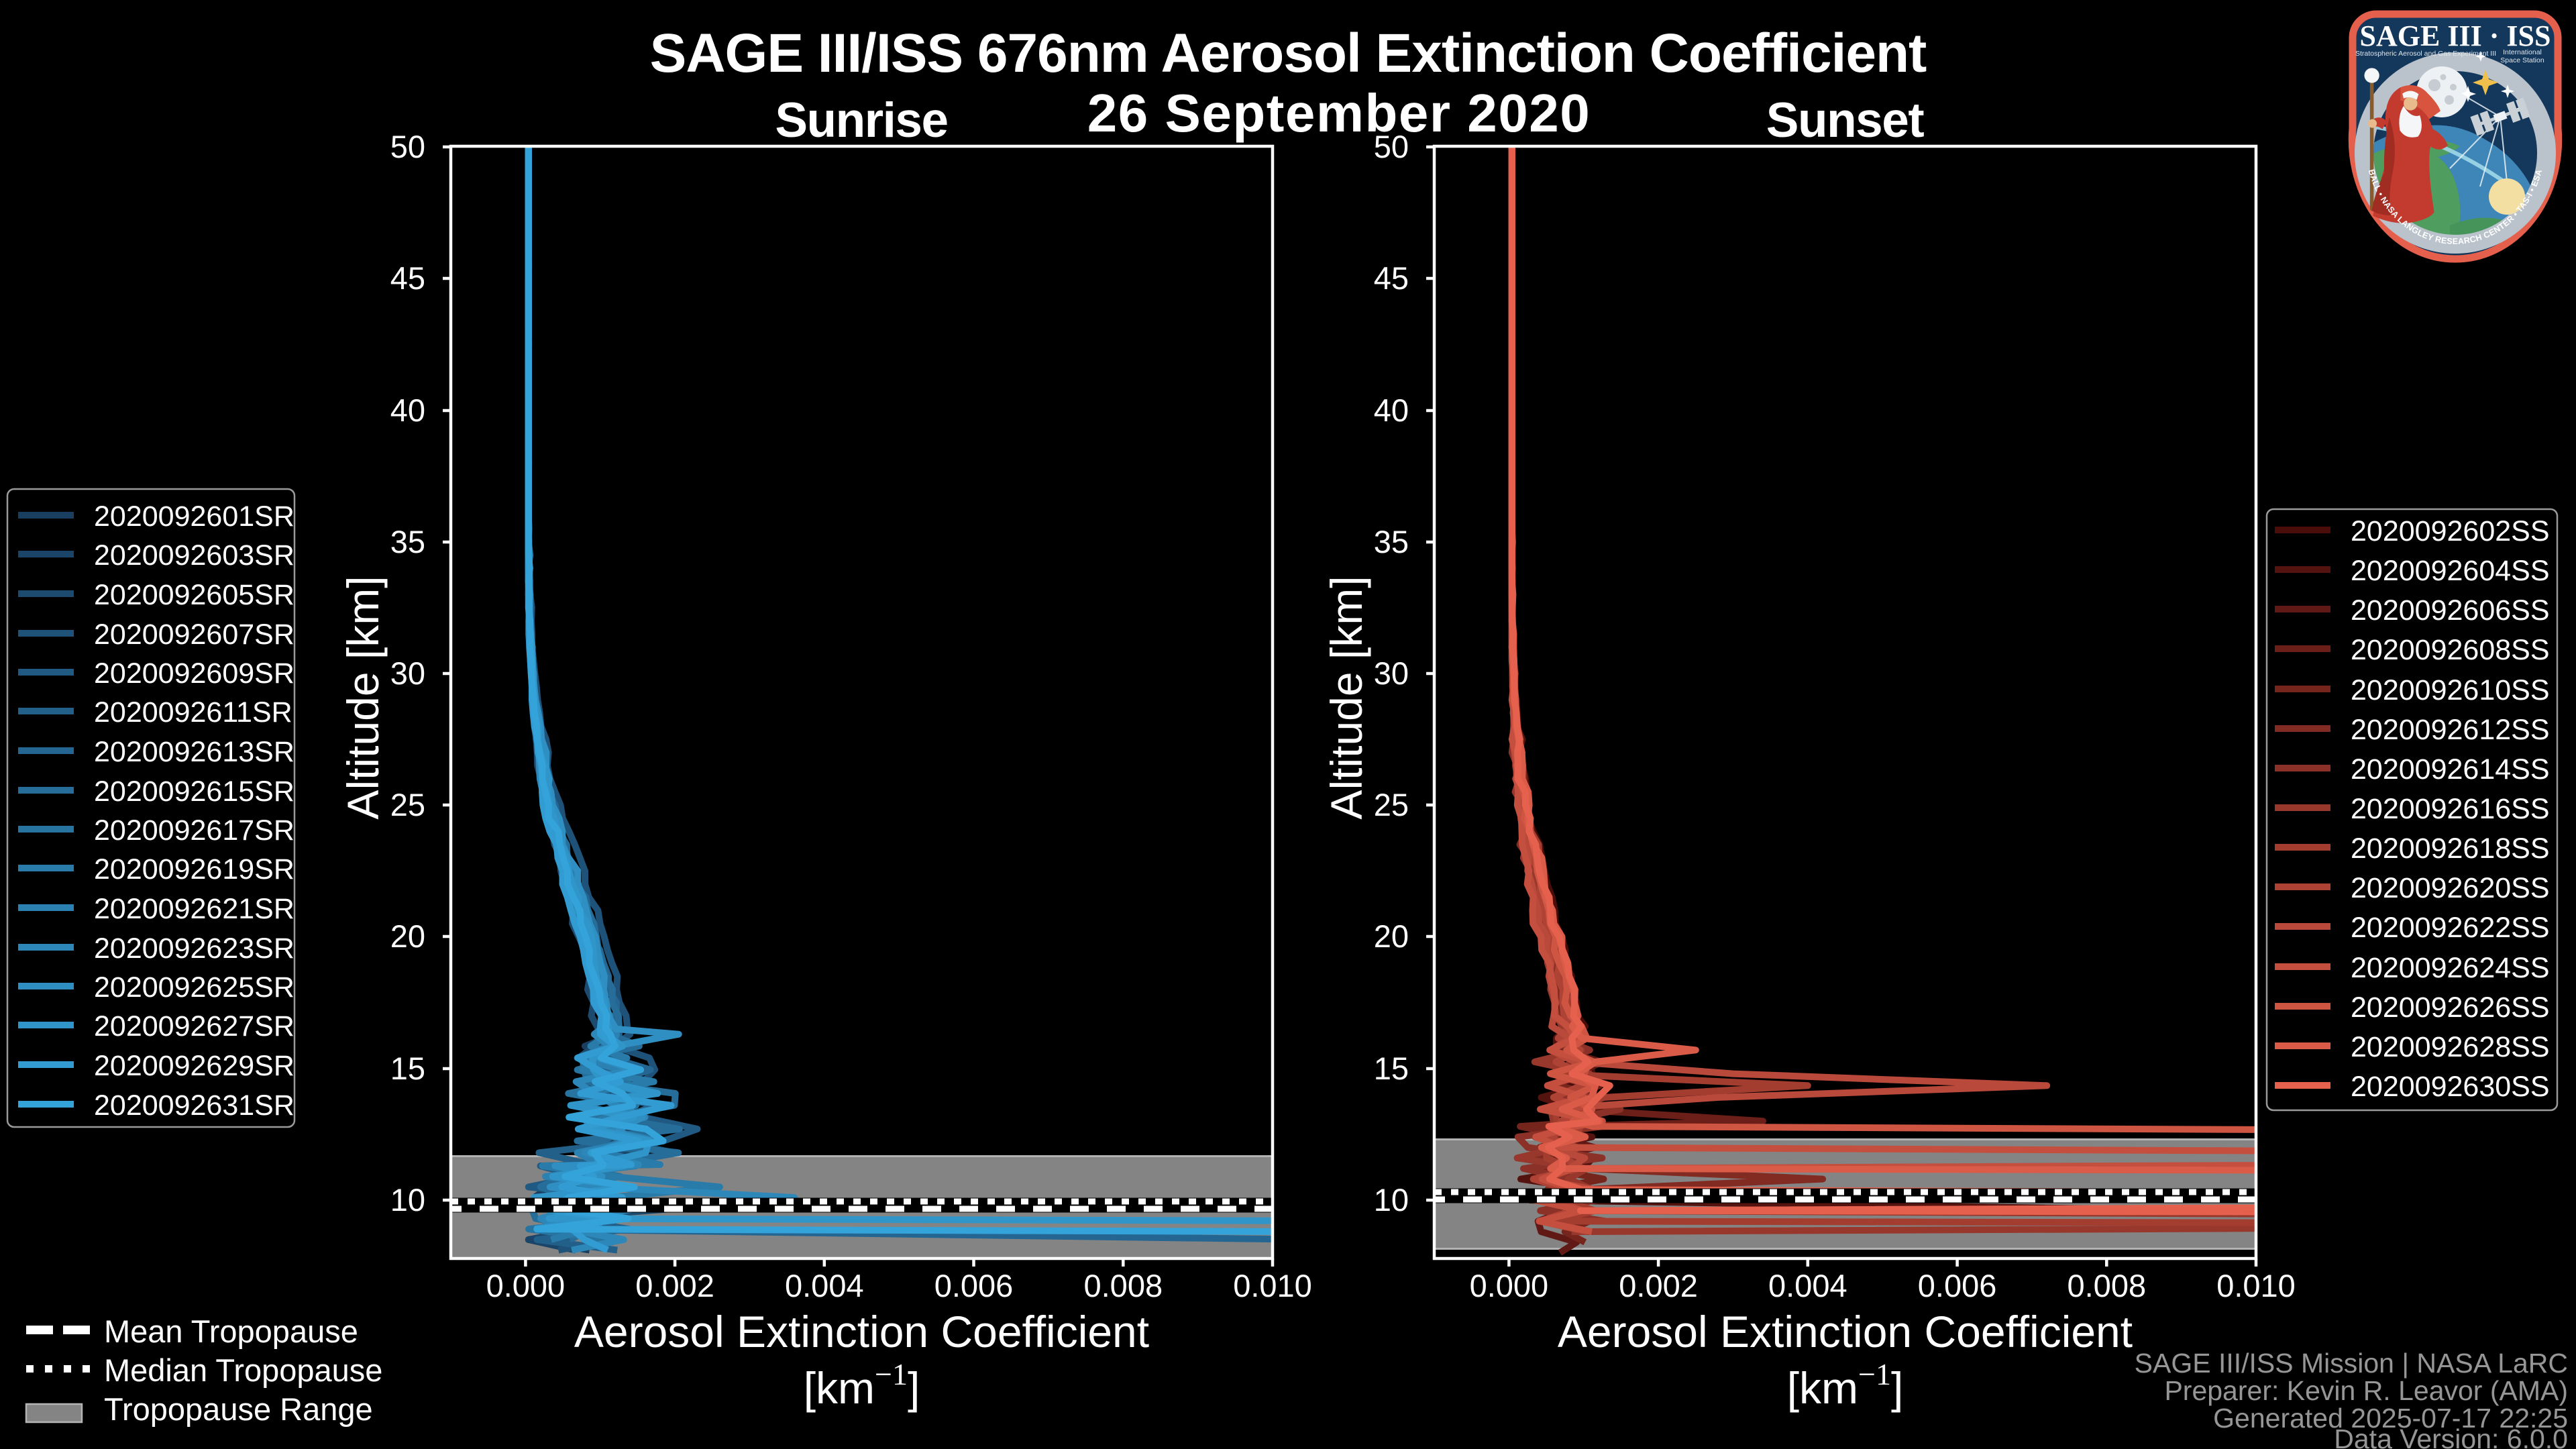  I want to click on svg-text: 2020092613SR, so click(194, 752).